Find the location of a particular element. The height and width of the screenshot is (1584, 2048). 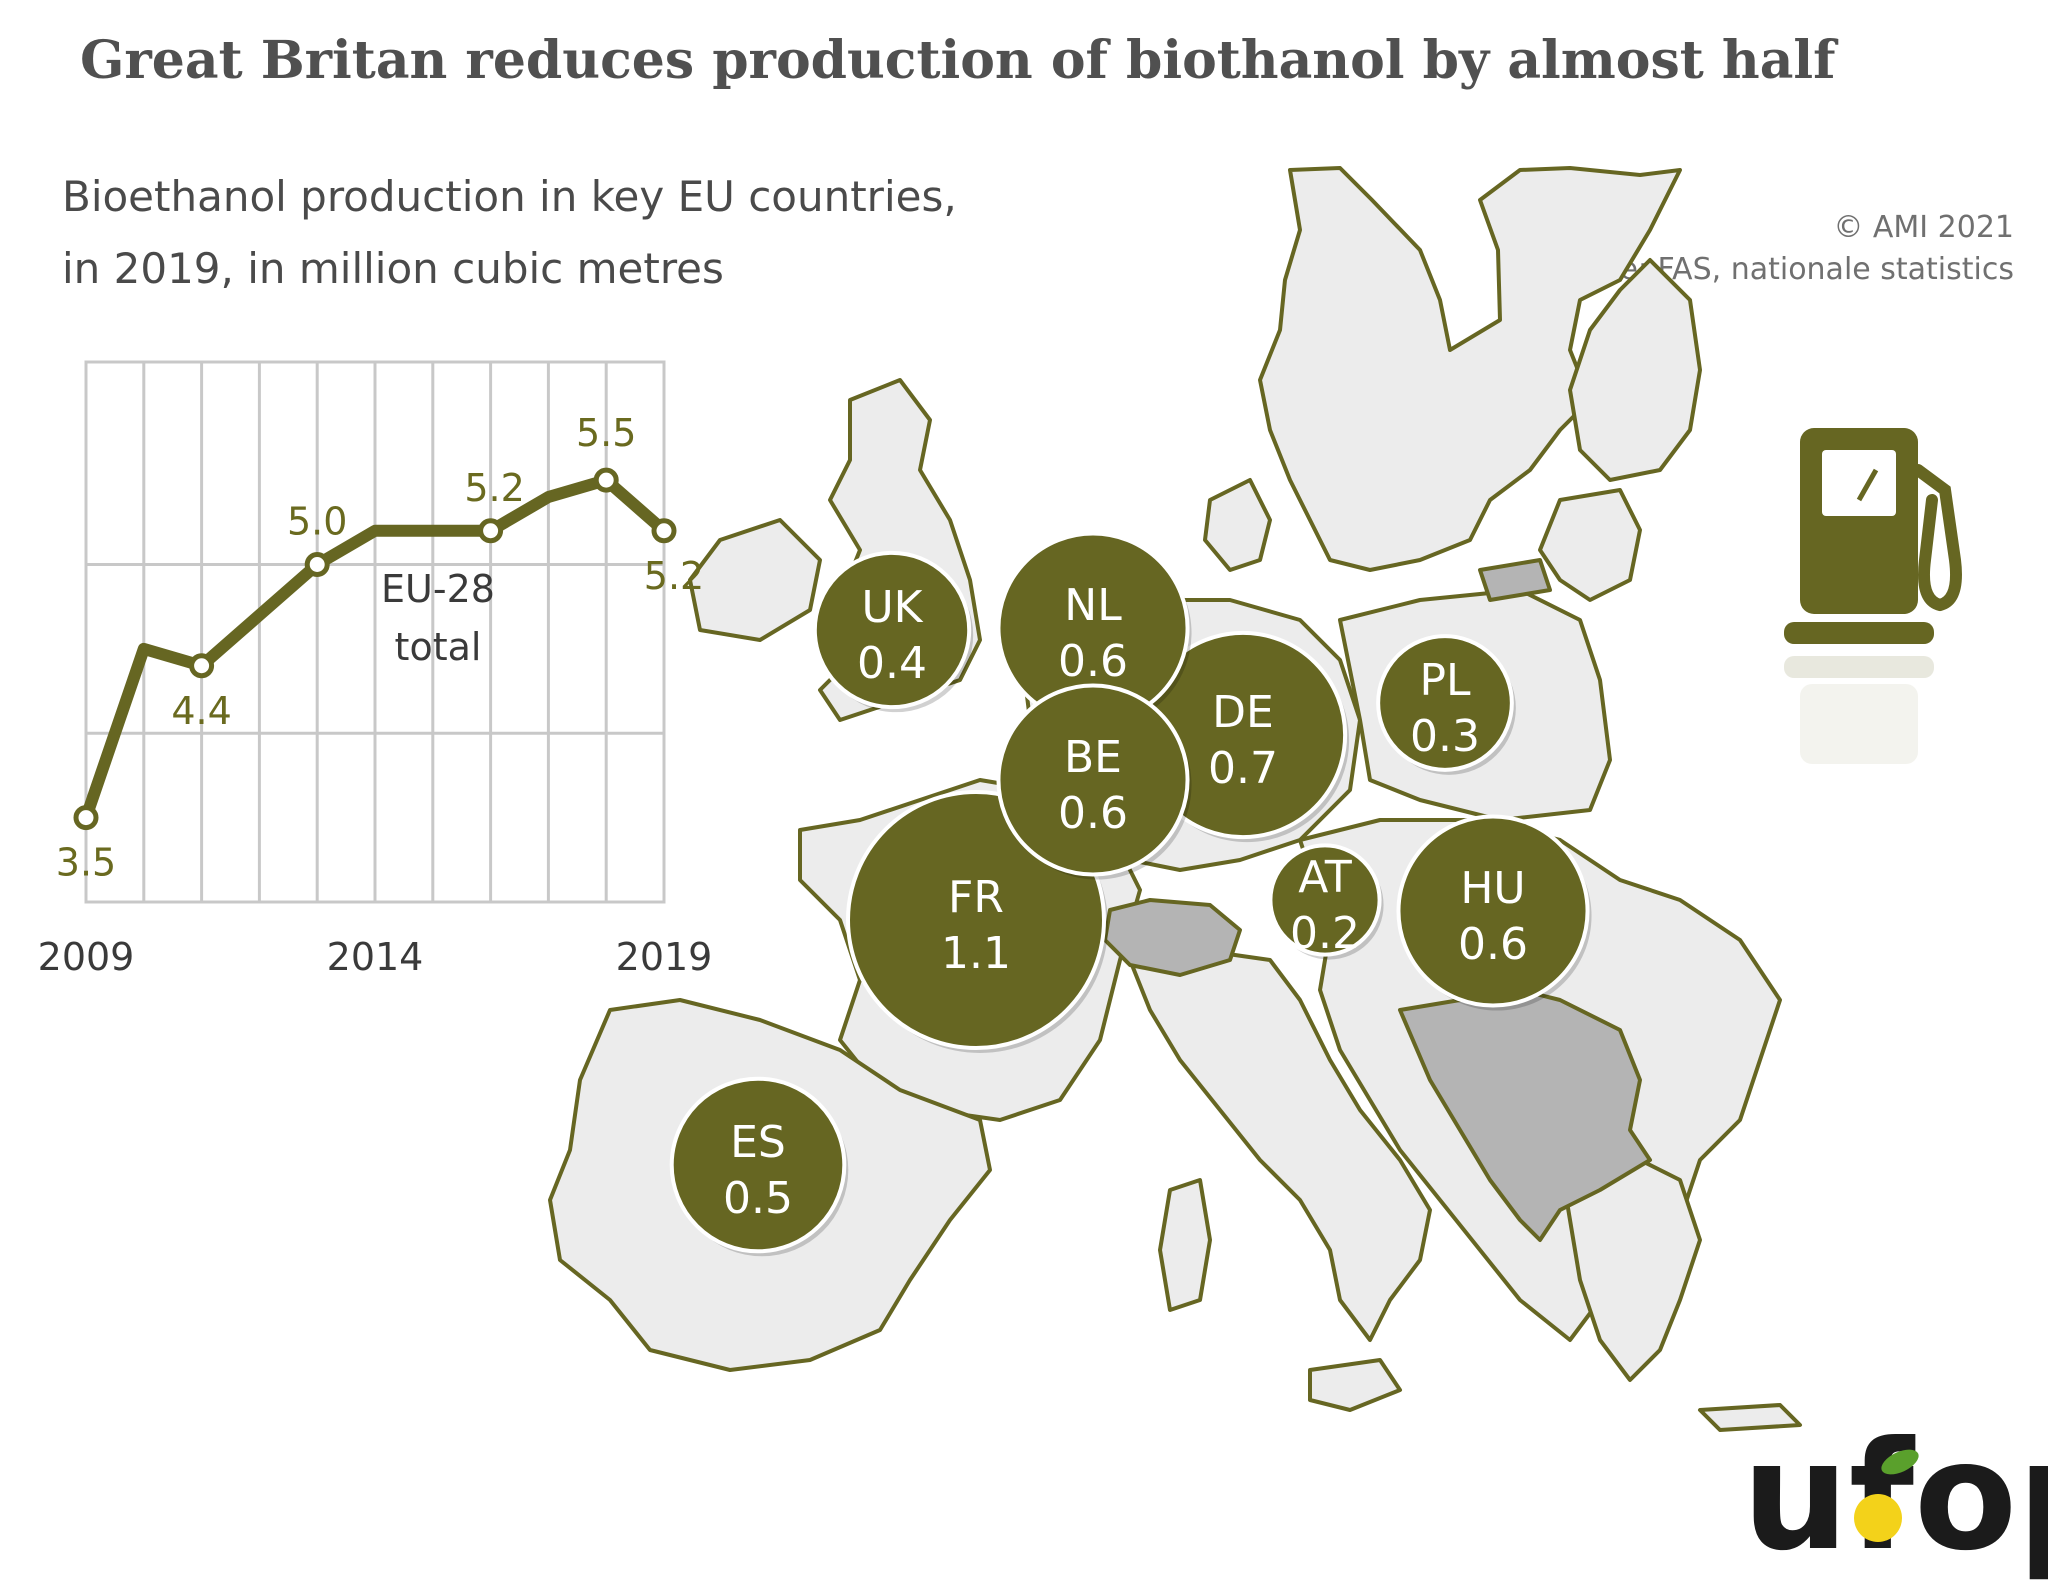

bubble-value: 0.4 is located at coordinates (892, 663).